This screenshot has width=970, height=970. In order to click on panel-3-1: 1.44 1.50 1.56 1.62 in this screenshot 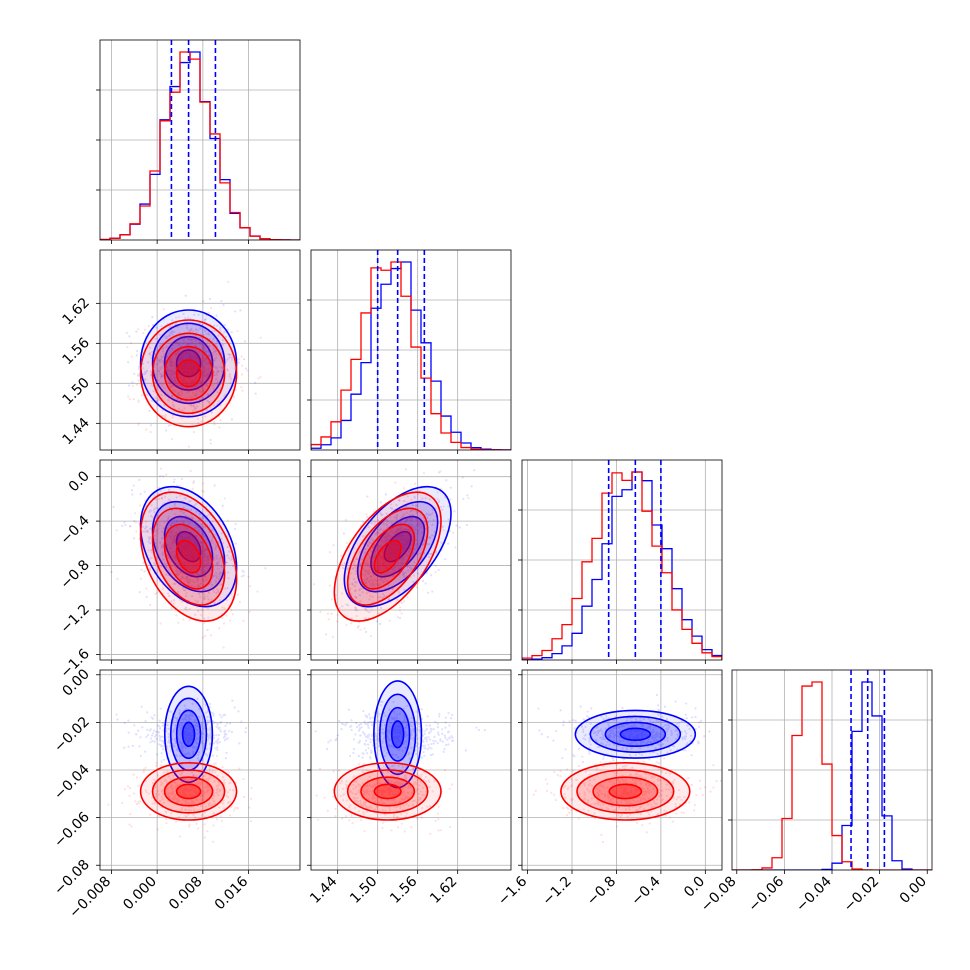, I will do `click(409, 788)`.